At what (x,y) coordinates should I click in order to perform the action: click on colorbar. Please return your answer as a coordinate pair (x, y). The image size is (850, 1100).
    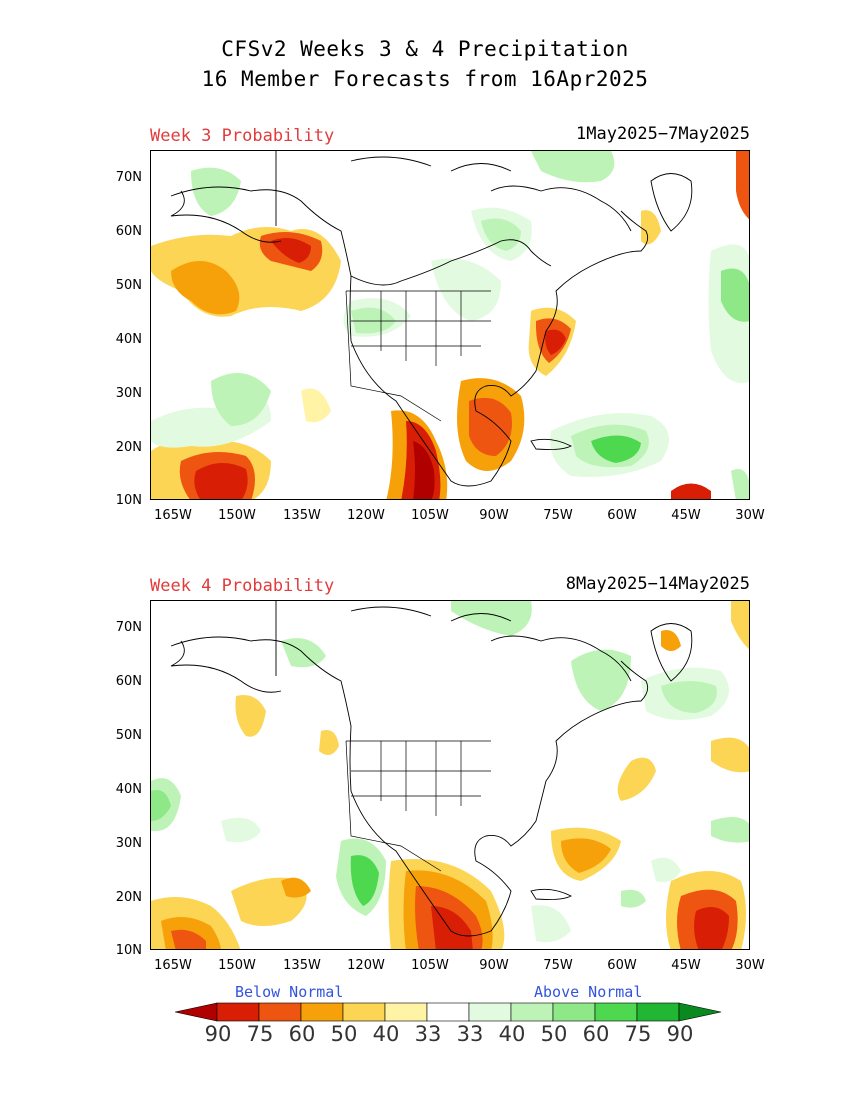
    Looking at the image, I should click on (448, 1012).